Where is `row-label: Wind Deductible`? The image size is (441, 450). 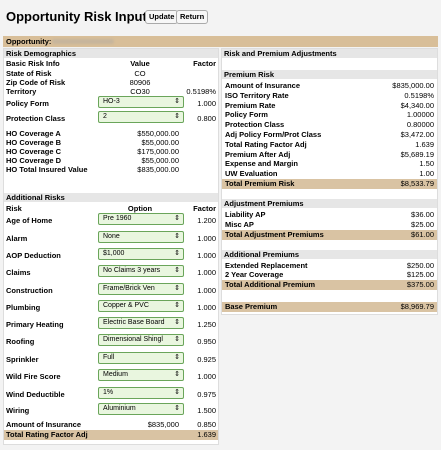
row-label: Wind Deductible is located at coordinates (35, 394).